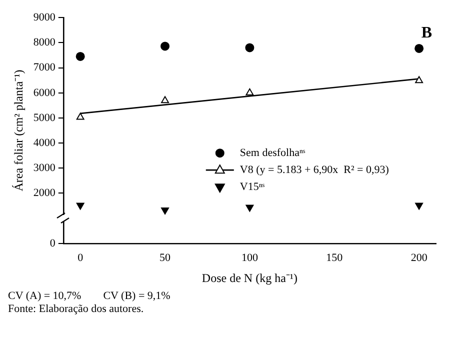 The height and width of the screenshot is (337, 451). Describe the element at coordinates (81, 258) in the screenshot. I see `x-tick-label: 0` at that location.